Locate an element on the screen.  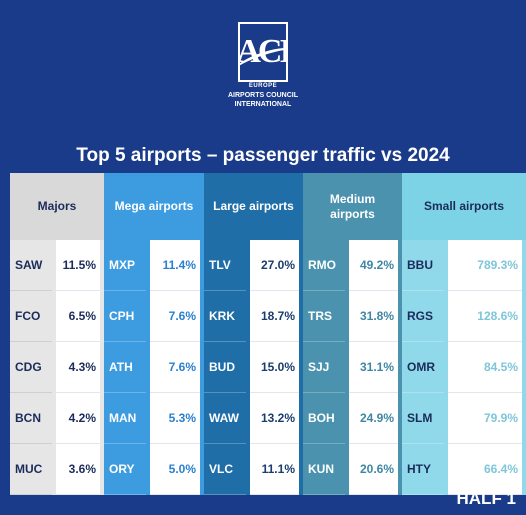
logo-name: AIRPORTS COUNCIL INTERNATIONAL is located at coordinates (263, 100).